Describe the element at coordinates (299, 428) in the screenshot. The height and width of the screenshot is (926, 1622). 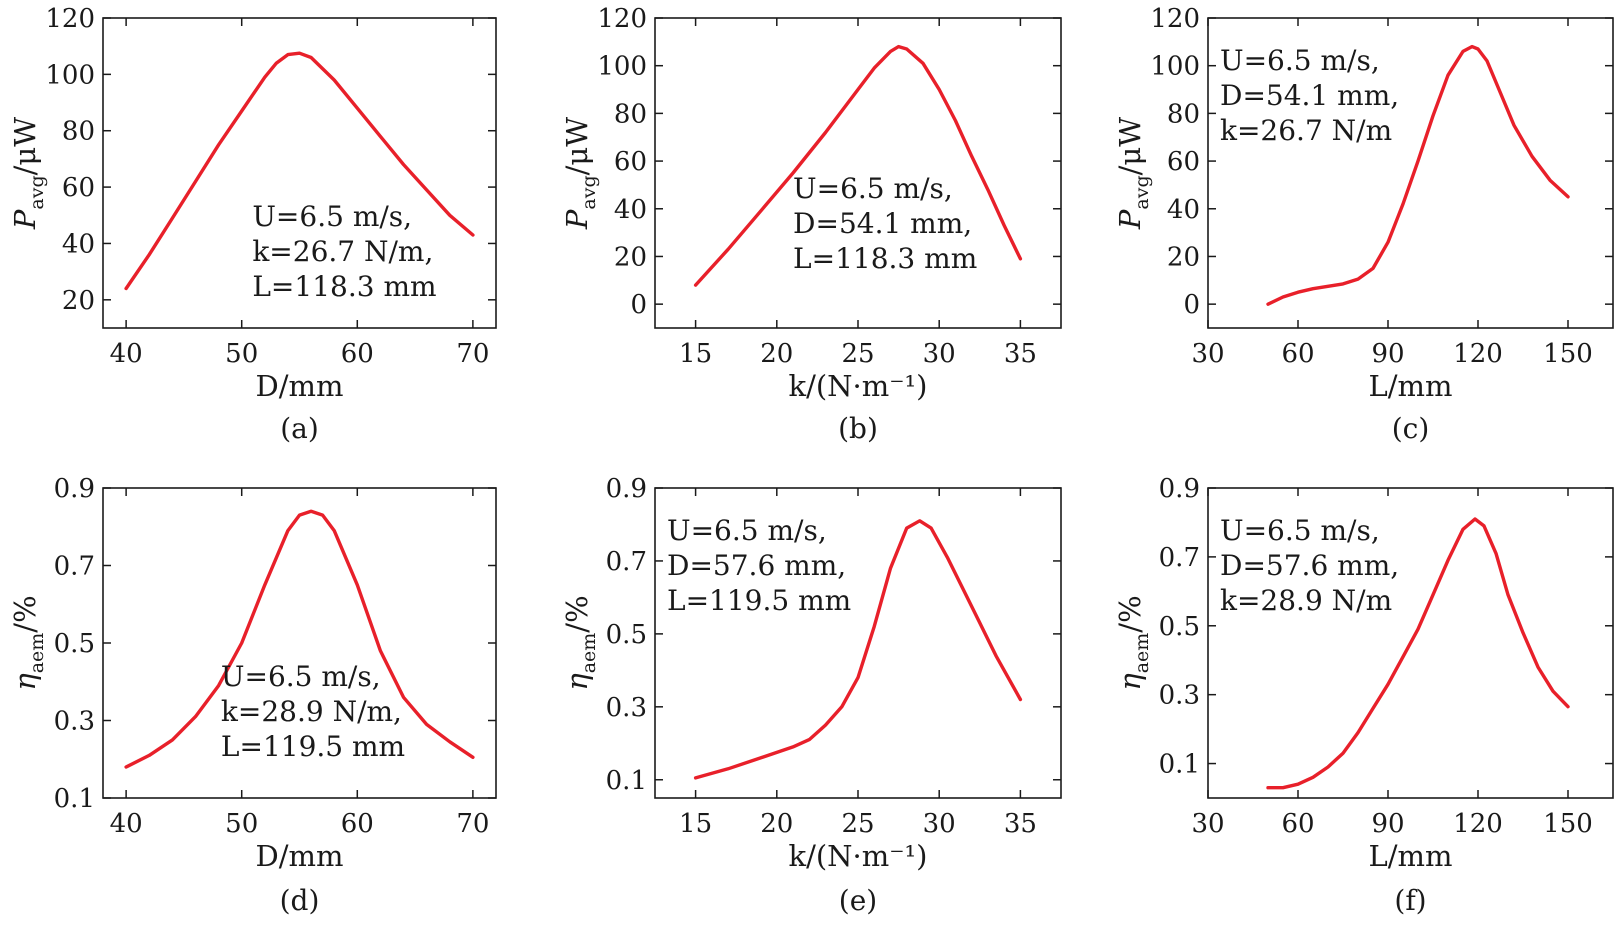
I see `panel-caption: (a)` at that location.